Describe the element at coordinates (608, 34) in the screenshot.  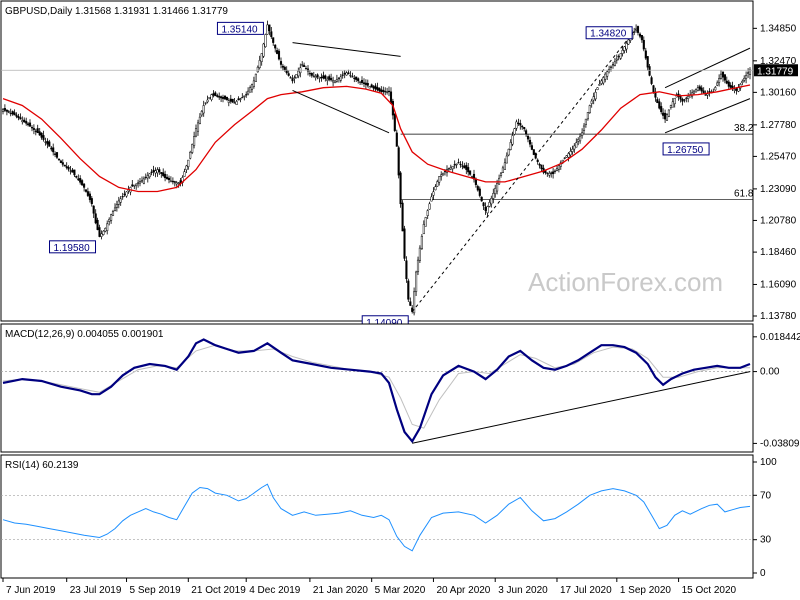
I see `price-annotation-label: 1.34820` at that location.